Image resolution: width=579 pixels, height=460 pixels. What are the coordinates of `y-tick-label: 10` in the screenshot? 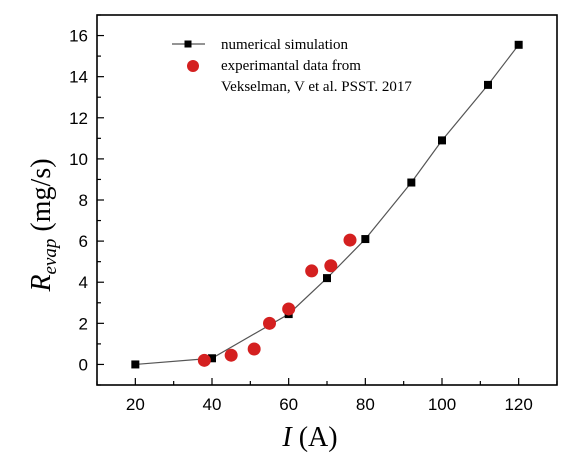 It's located at (78, 159).